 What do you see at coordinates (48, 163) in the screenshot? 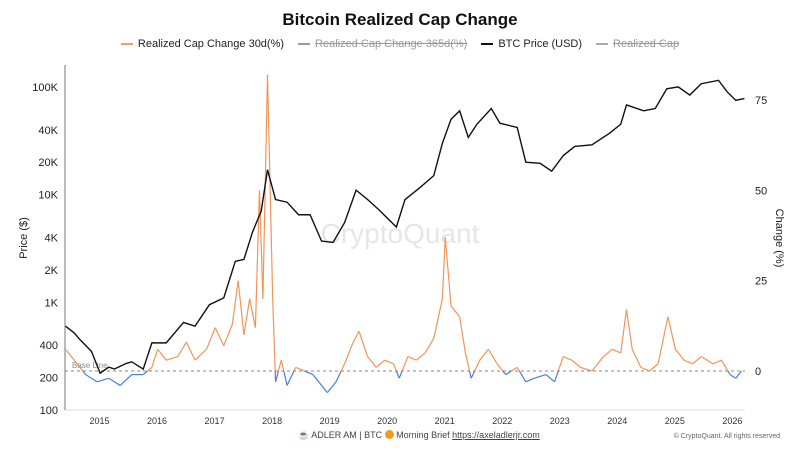
I see `left-tick-label: 20K` at bounding box center [48, 163].